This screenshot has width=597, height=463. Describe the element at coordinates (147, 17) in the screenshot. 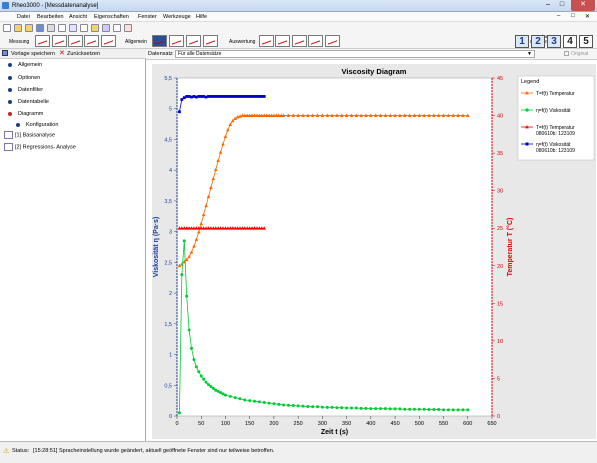

I see `menu-fenster: Fenster` at that location.